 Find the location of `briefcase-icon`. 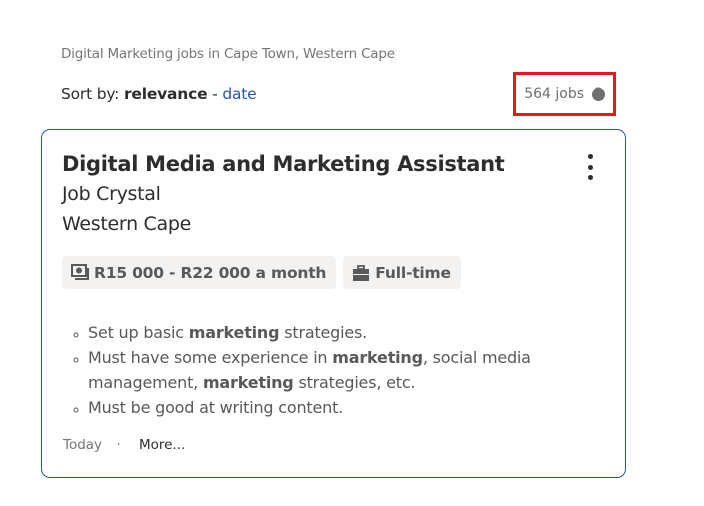

briefcase-icon is located at coordinates (361, 272).